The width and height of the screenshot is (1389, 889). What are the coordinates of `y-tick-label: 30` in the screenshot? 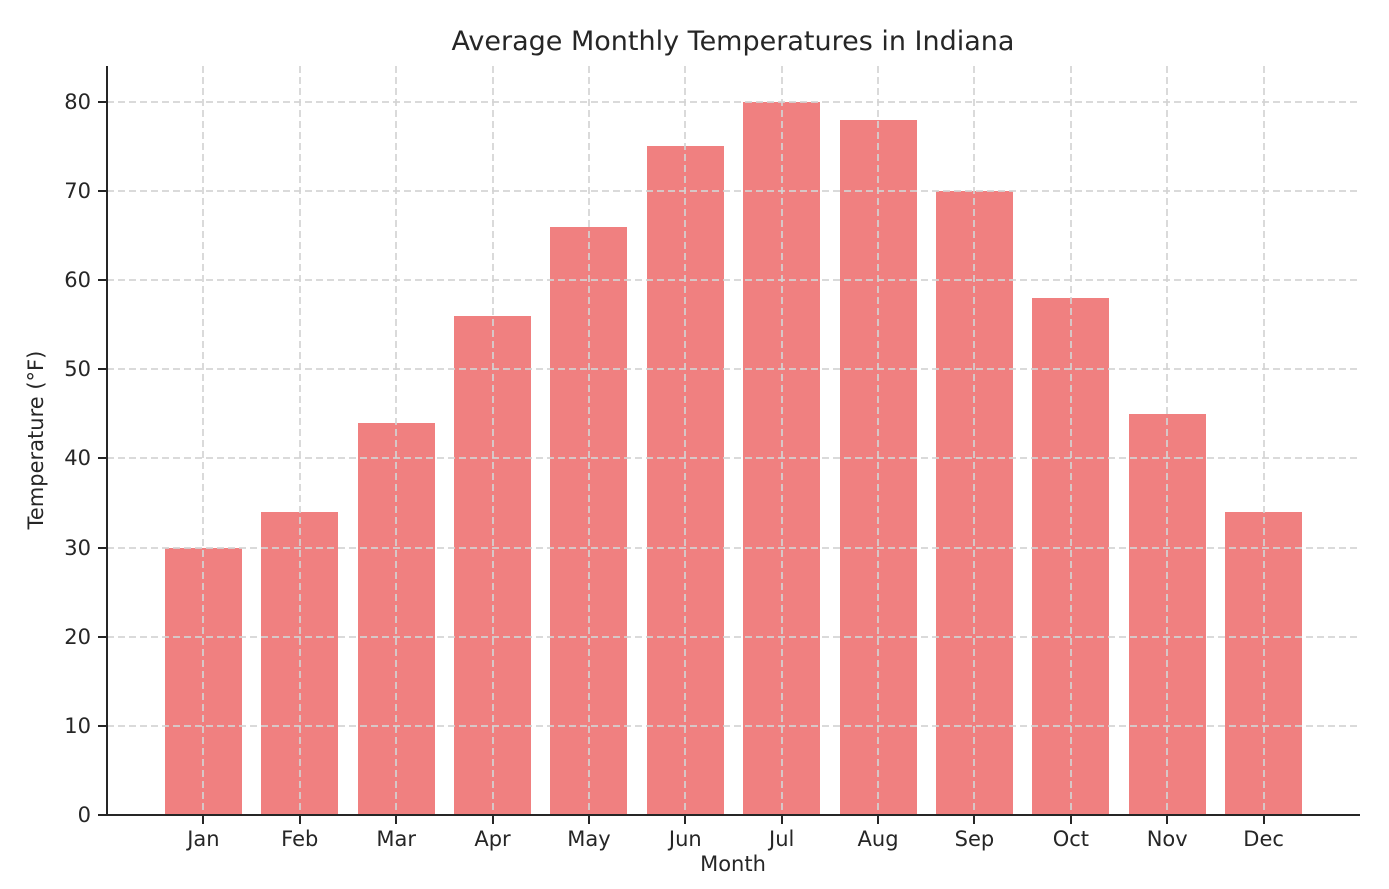 It's located at (77, 547).